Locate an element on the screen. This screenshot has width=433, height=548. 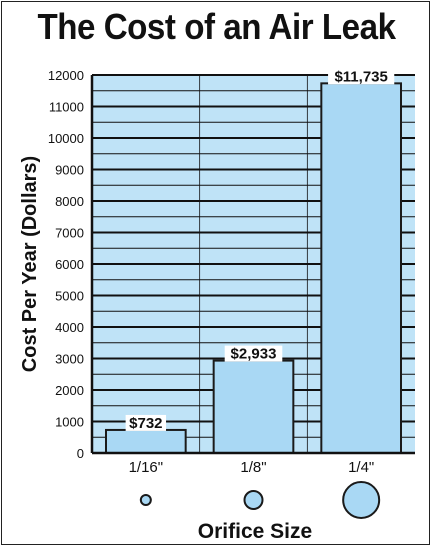
y-axis-label: Cost Per Year (Dollars) is located at coordinates (30, 264).